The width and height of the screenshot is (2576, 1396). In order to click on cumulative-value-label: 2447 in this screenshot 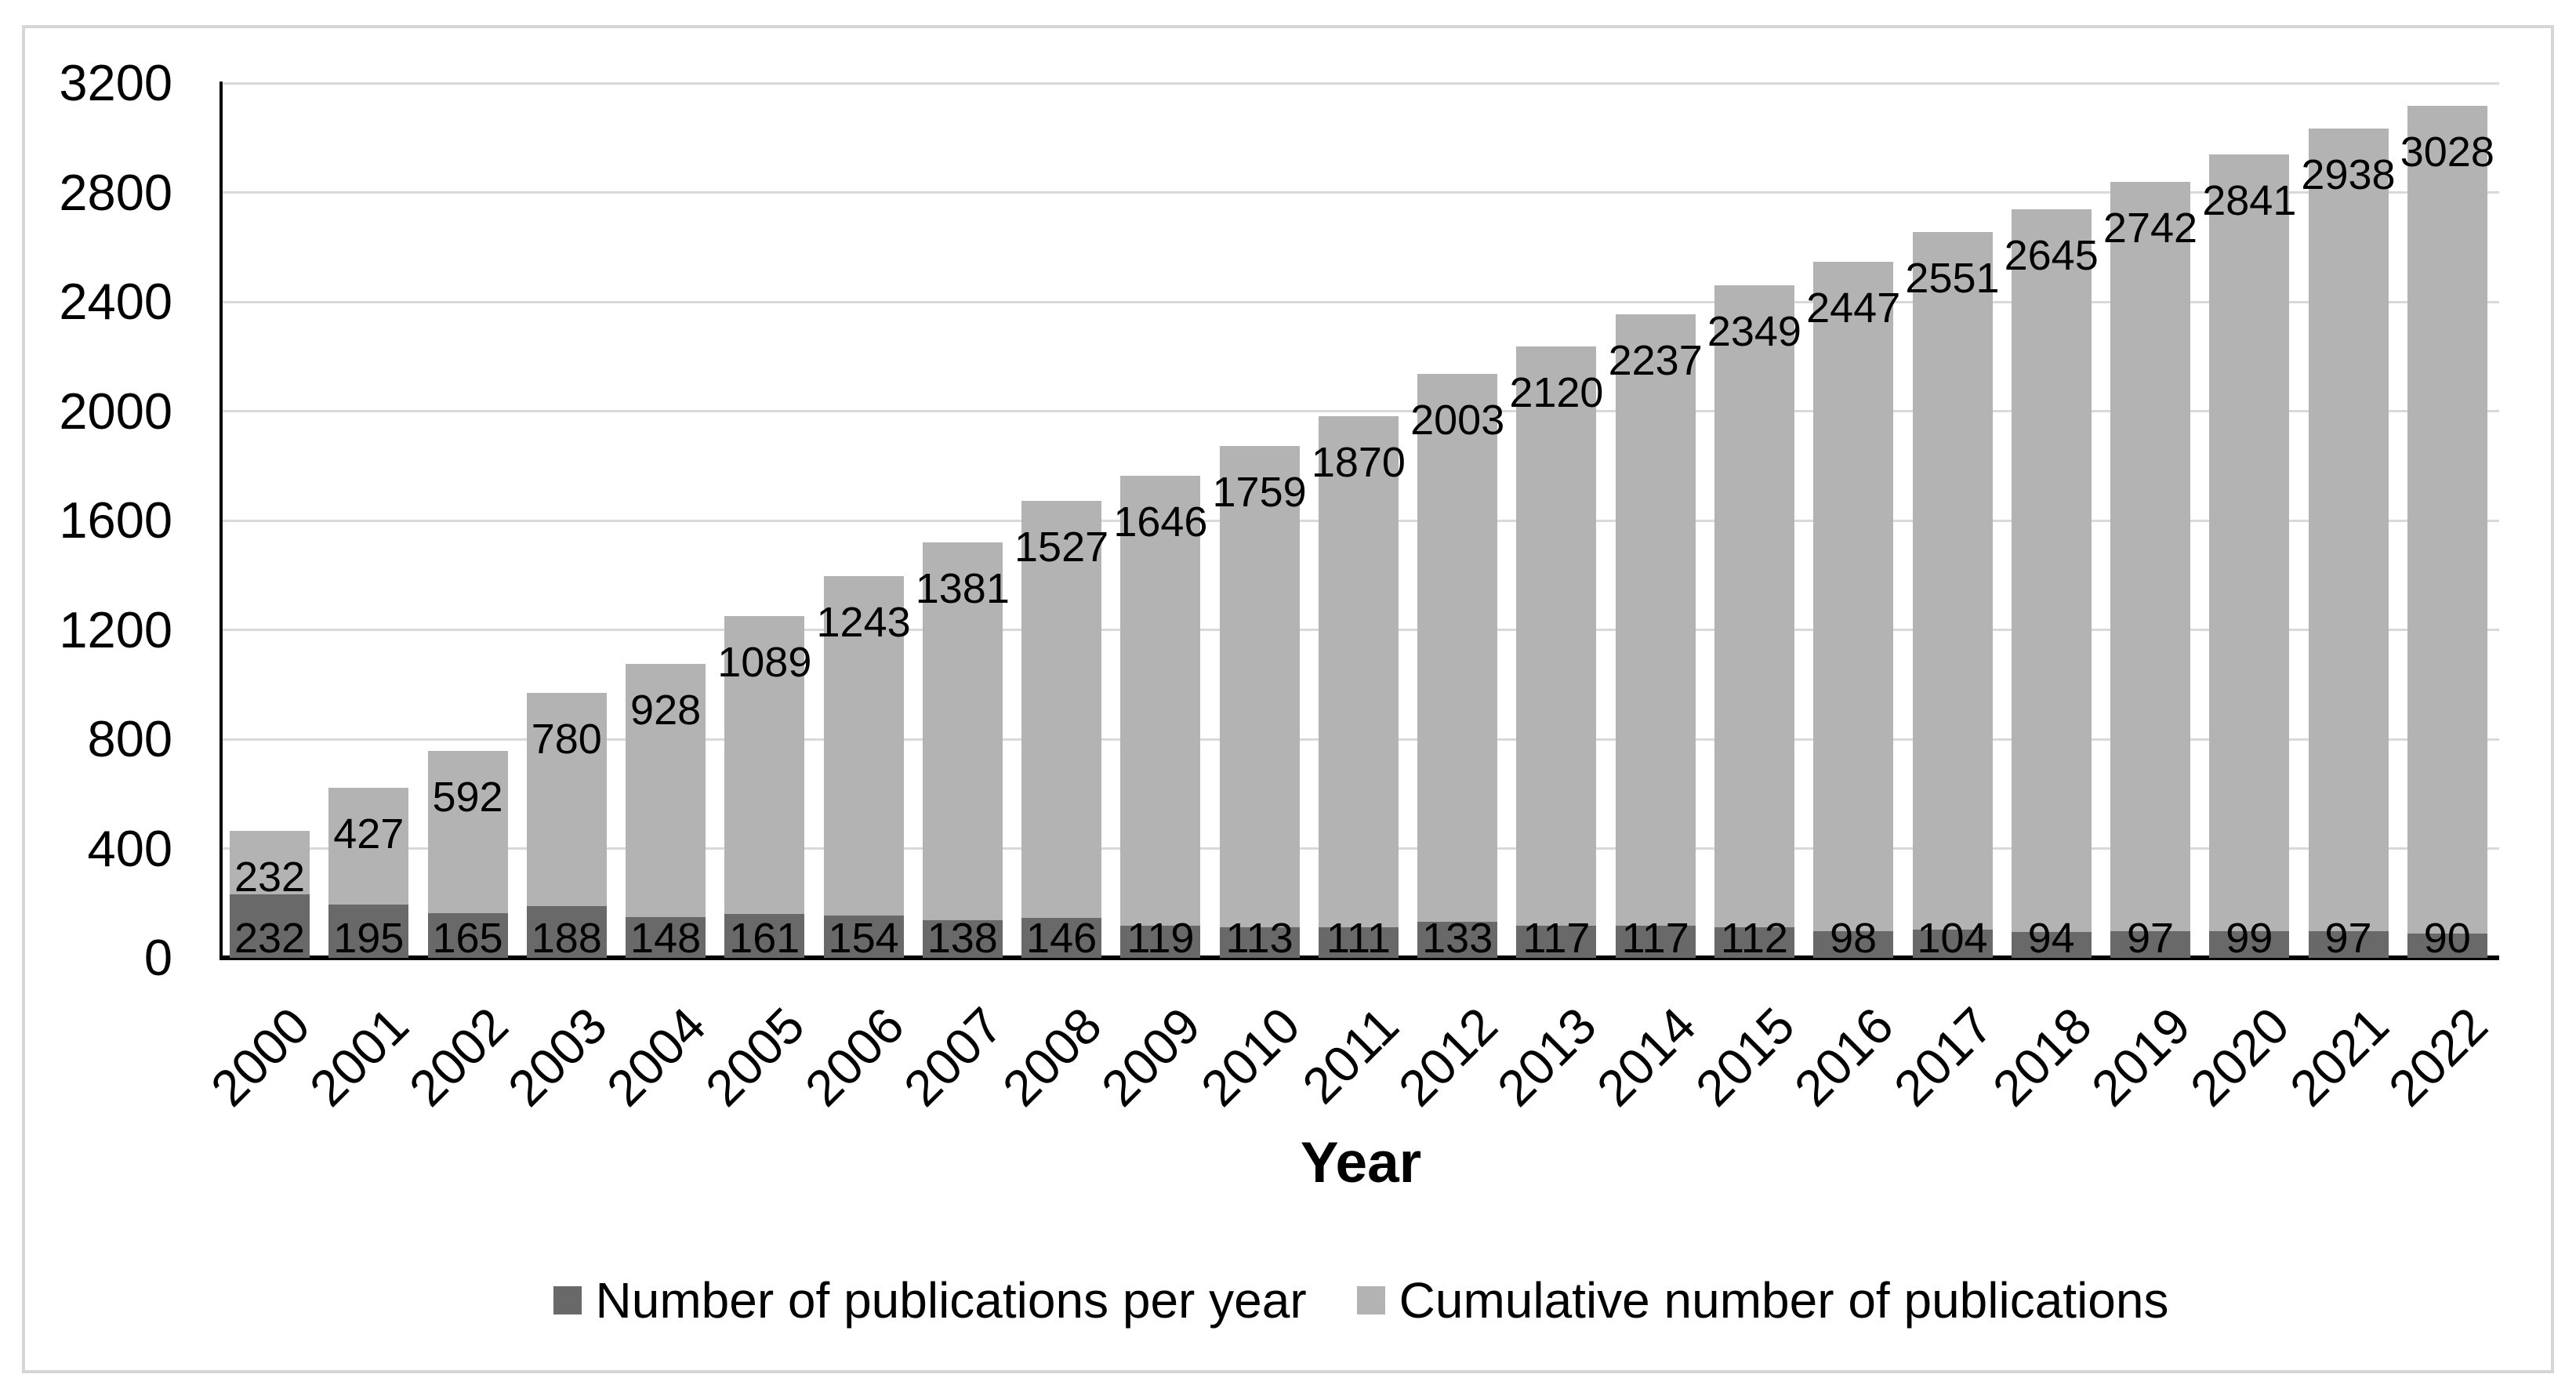, I will do `click(1853, 308)`.